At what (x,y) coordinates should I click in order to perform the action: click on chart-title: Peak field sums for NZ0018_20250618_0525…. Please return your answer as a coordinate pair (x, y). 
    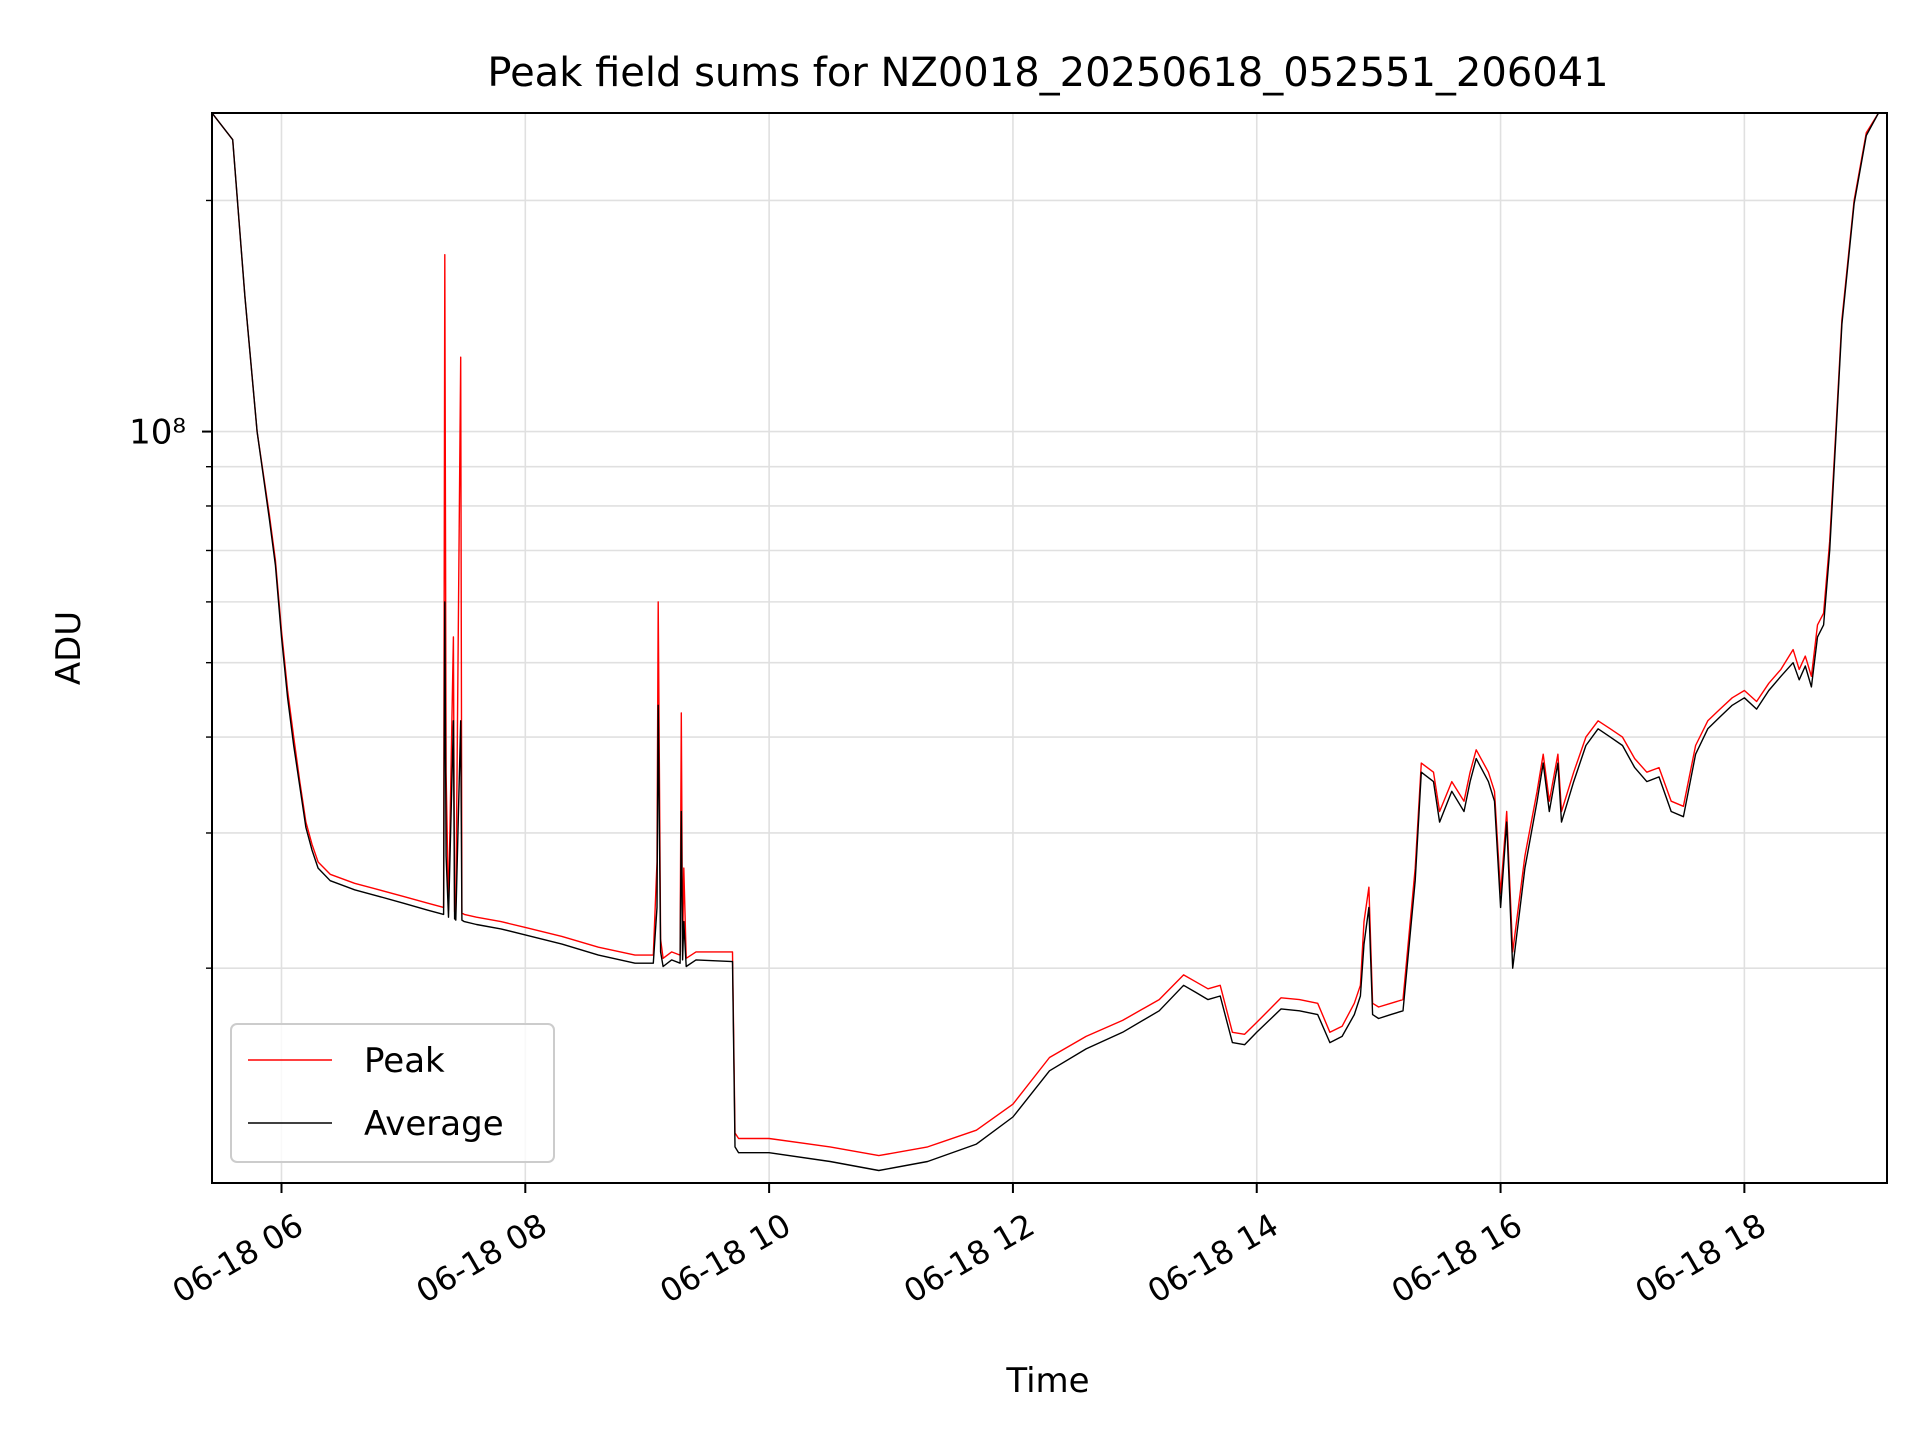
    Looking at the image, I should click on (1047, 73).